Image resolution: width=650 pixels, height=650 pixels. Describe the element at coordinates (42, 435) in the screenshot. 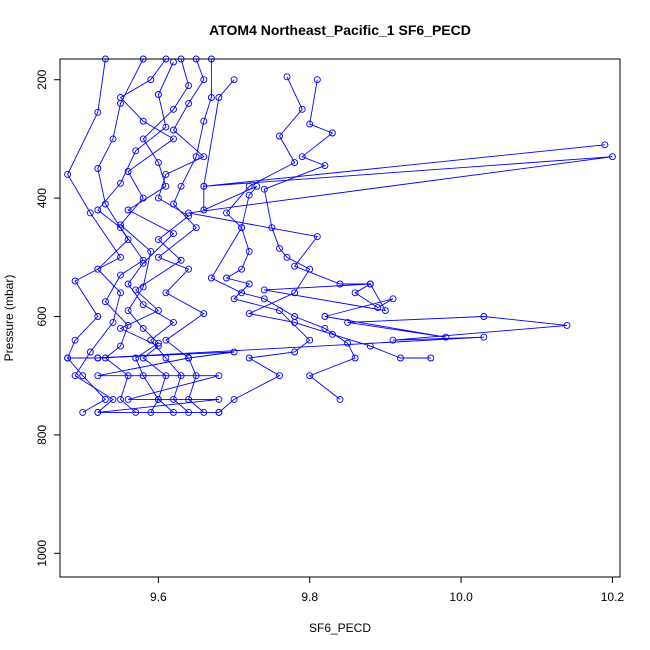

I see `y-tick-label: 800` at that location.